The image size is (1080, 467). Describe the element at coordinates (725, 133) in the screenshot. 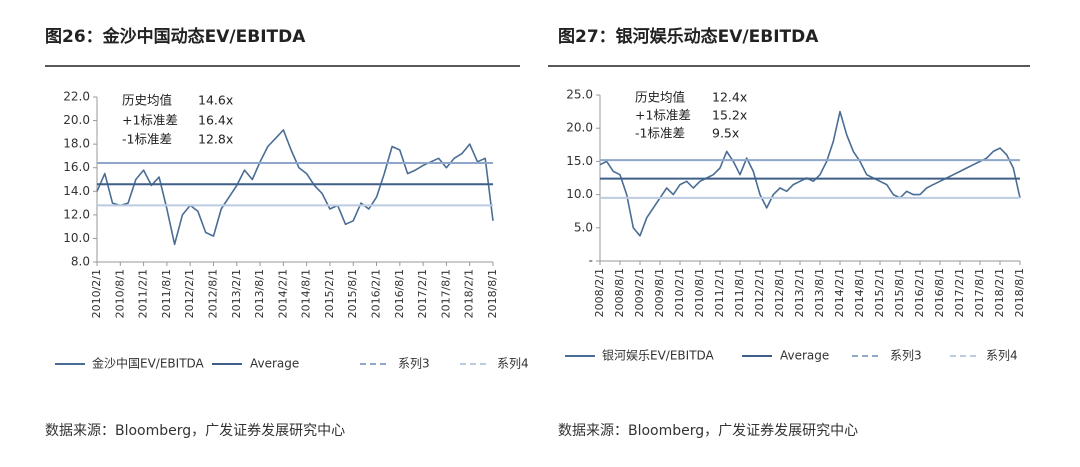

I see `annotation-value: 9.5x` at that location.